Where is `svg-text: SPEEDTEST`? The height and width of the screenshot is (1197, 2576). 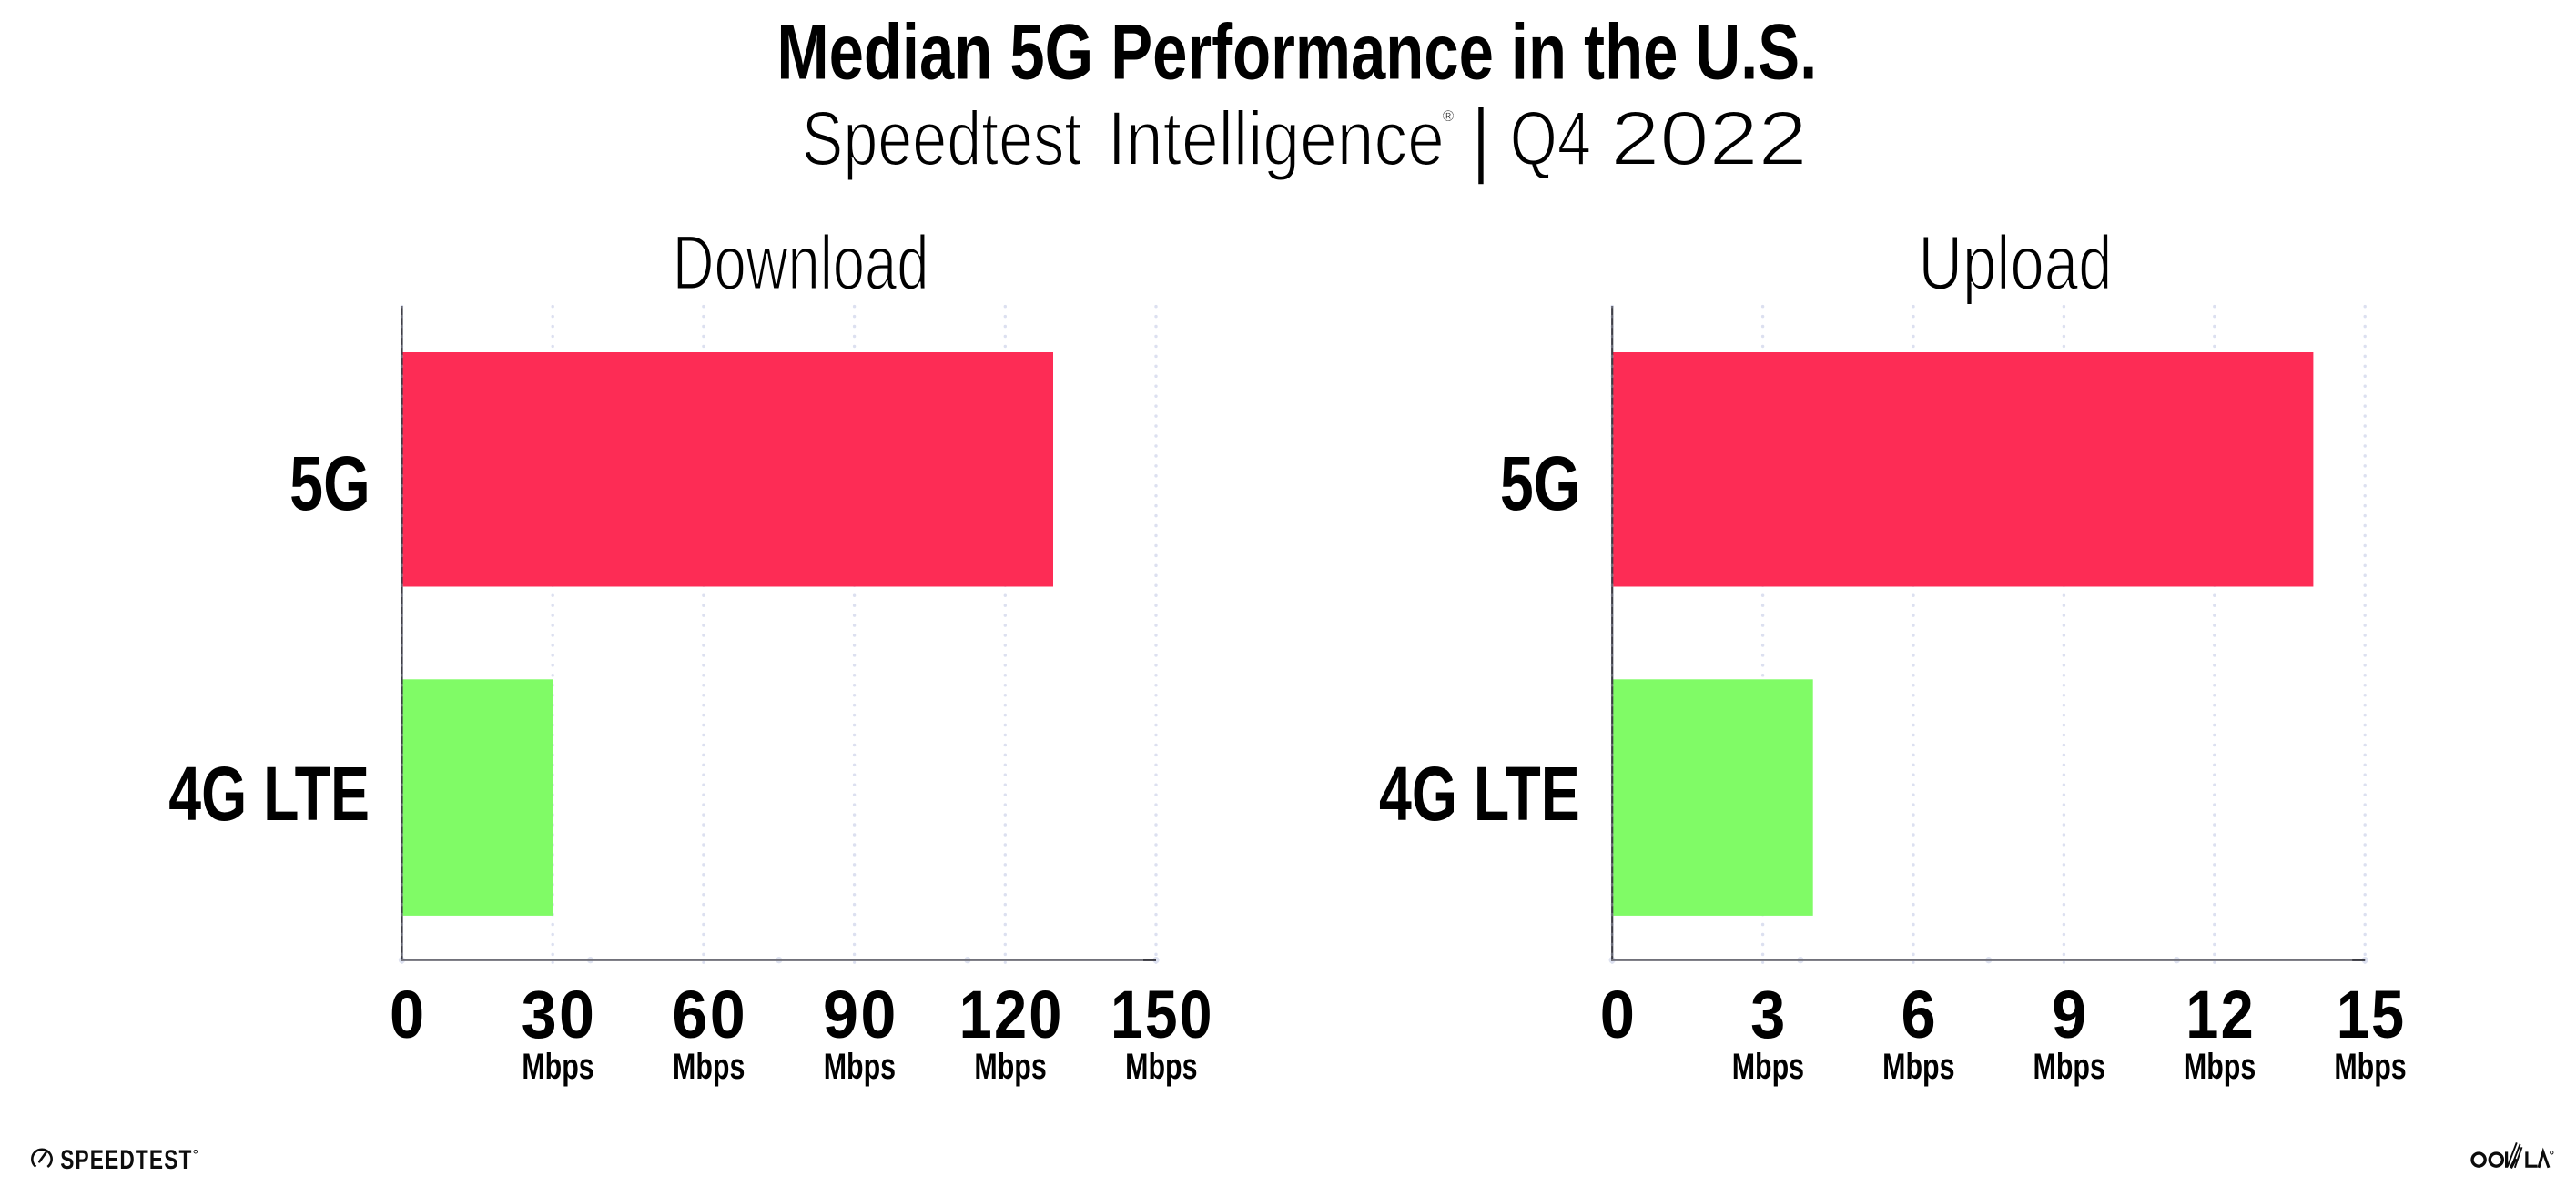
svg-text: SPEEDTEST is located at coordinates (126, 1159).